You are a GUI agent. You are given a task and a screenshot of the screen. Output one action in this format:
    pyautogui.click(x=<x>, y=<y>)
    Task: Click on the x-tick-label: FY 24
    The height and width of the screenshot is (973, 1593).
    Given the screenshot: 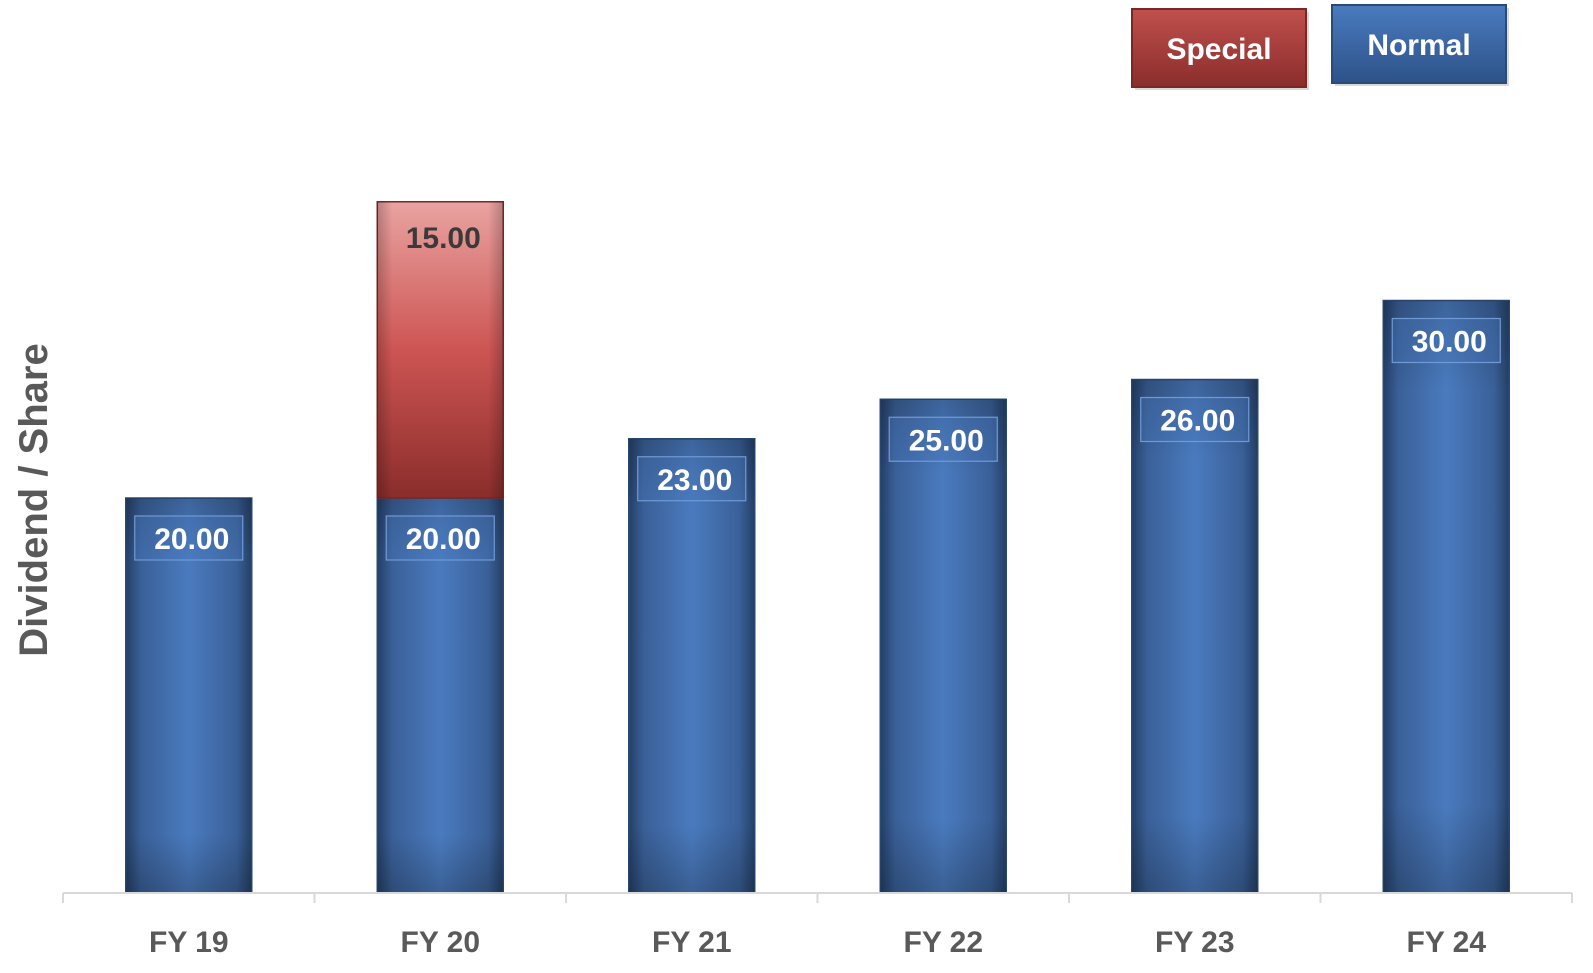 What is the action you would take?
    pyautogui.click(x=1447, y=942)
    